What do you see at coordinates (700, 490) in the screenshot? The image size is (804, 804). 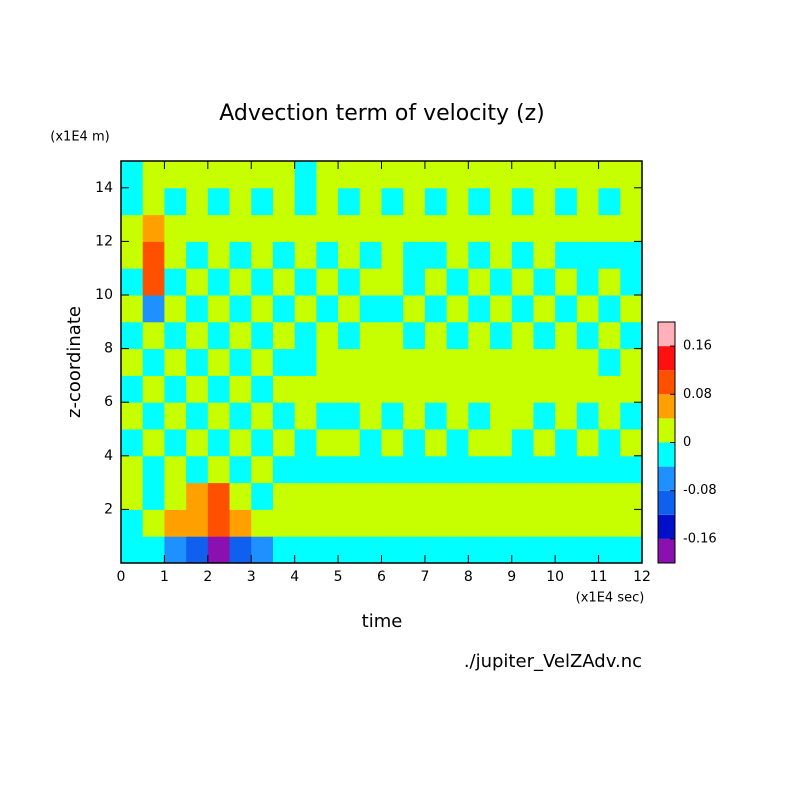 I see `colorbar-tick-label: -0.08` at bounding box center [700, 490].